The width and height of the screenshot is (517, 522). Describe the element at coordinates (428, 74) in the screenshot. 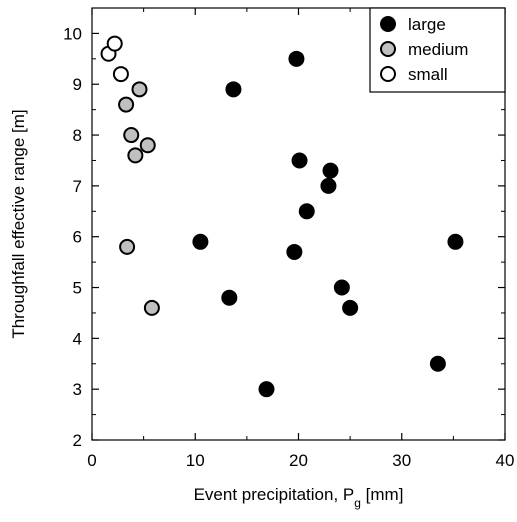

I see `legend-label-small: small` at that location.